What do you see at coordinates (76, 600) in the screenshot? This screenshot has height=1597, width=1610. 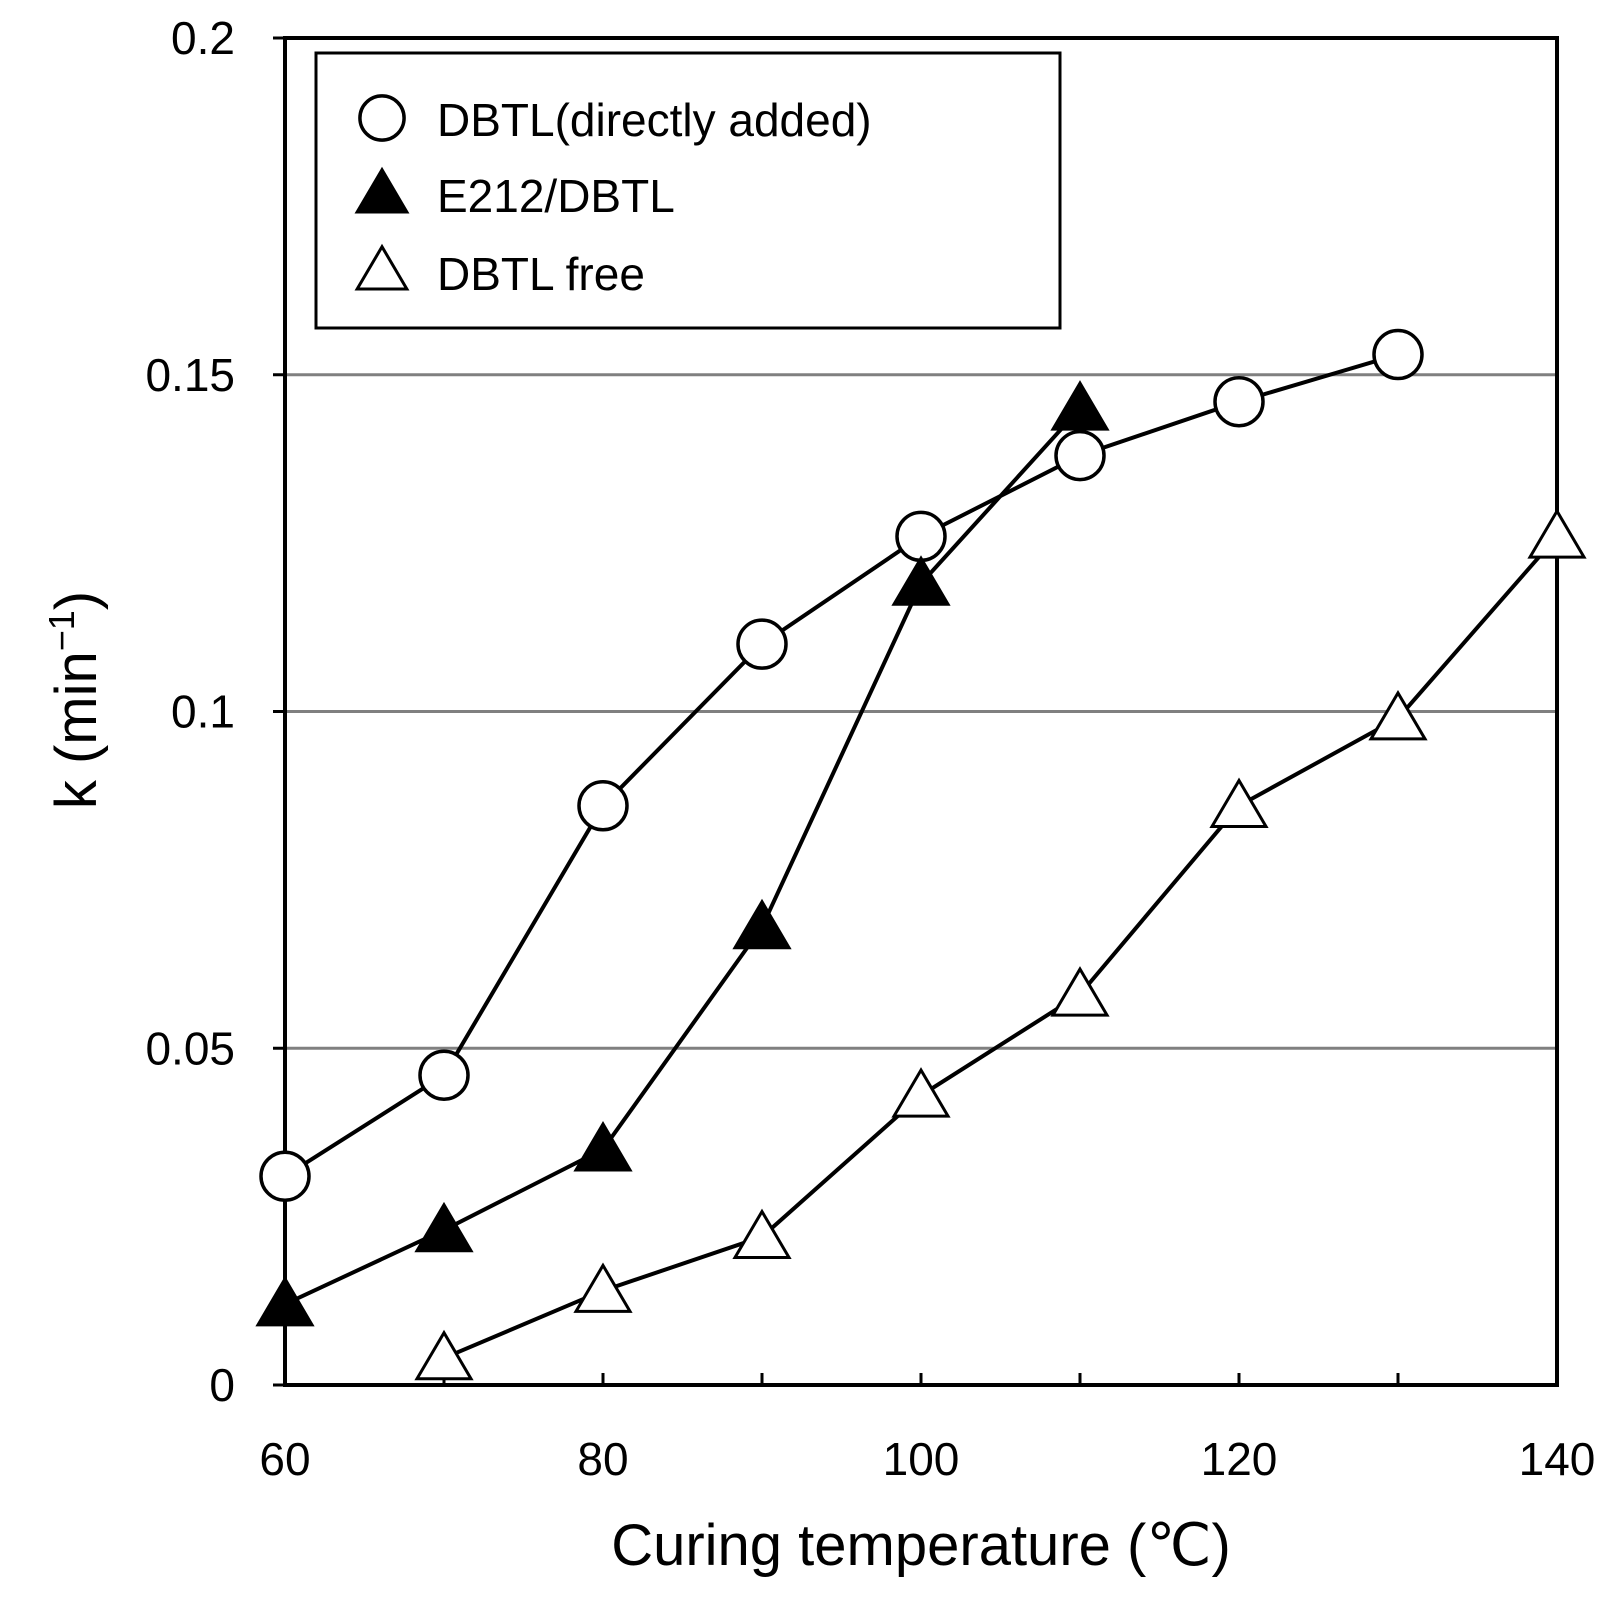 I see `y-axis-title-close: )` at bounding box center [76, 600].